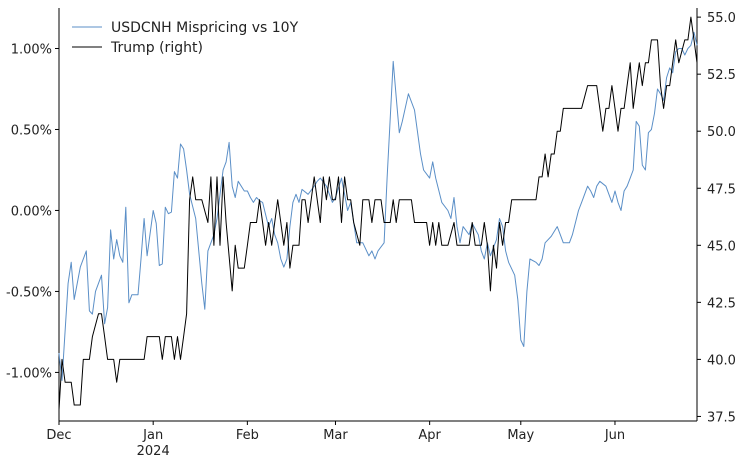 The width and height of the screenshot is (748, 466). What do you see at coordinates (29, 373) in the screenshot?
I see `left-y-tick-label: -1.00%` at bounding box center [29, 373].